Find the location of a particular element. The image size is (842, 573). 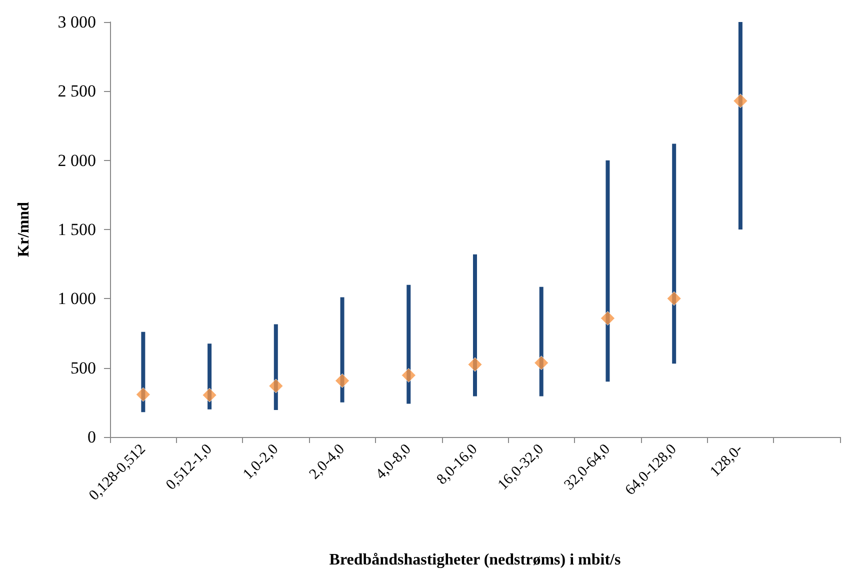

y-tick-label: 2 500 is located at coordinates (77, 91).